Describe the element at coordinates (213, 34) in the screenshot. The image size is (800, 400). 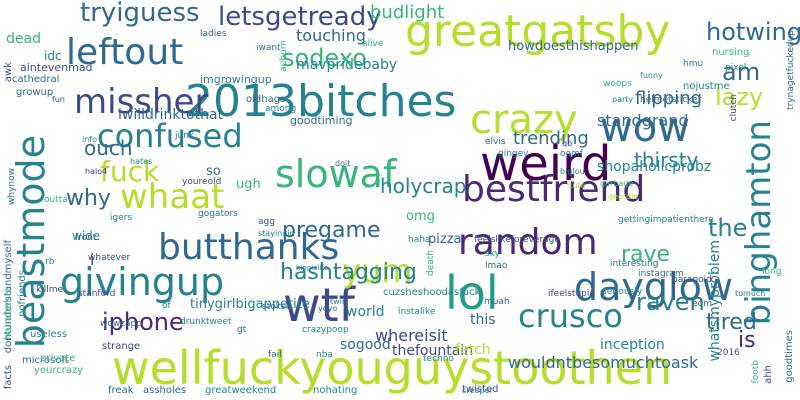
I see `word: ladies` at that location.